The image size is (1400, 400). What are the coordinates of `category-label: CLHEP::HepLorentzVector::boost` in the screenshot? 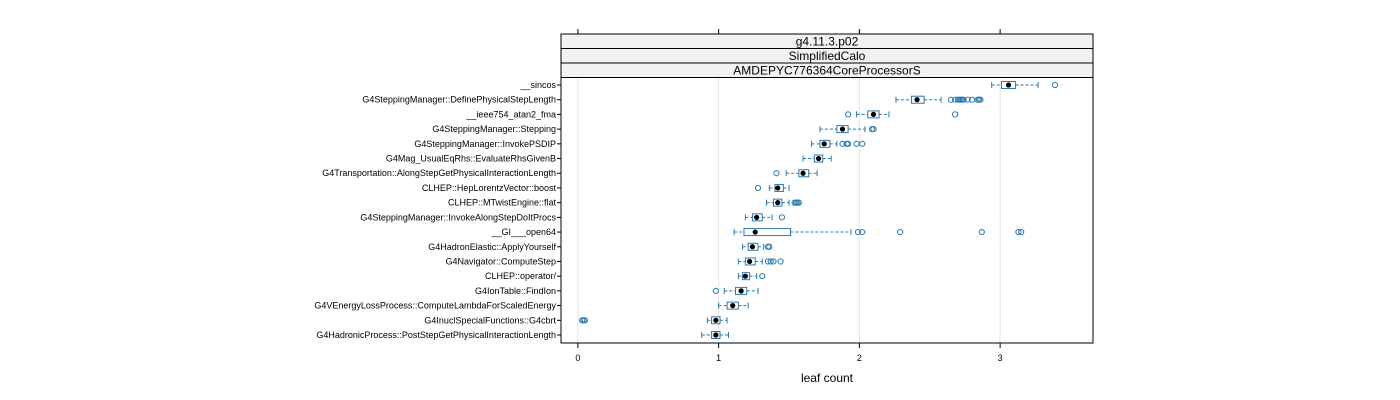 It's located at (489, 188).